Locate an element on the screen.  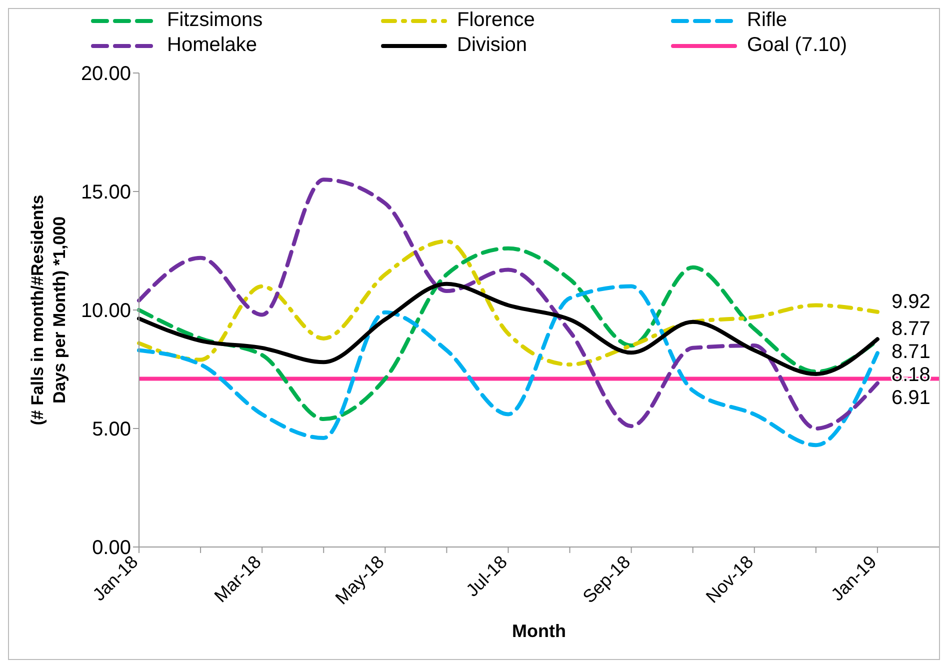
x-axis-title: Month is located at coordinates (539, 631).